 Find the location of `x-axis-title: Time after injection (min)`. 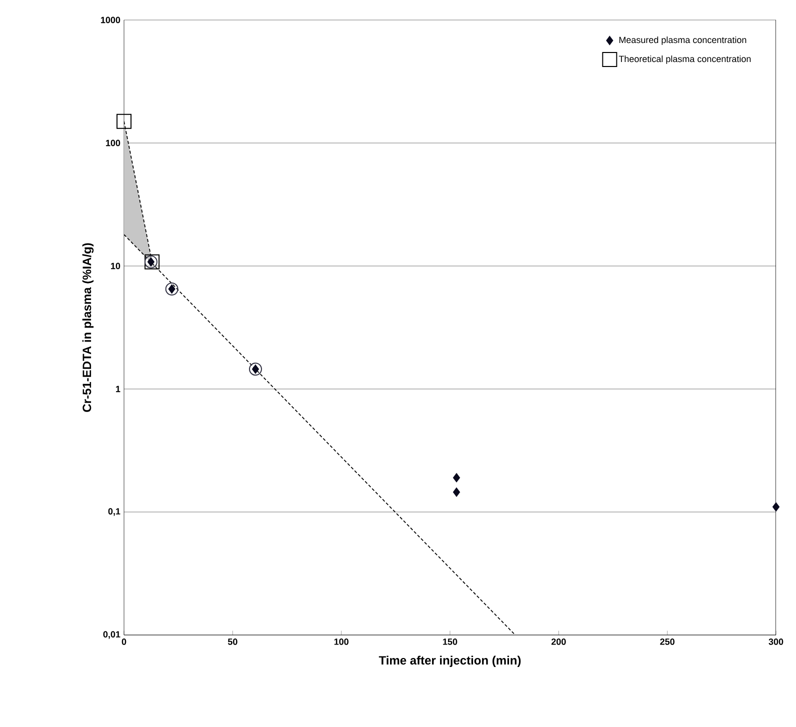

x-axis-title: Time after injection (min) is located at coordinates (449, 661).